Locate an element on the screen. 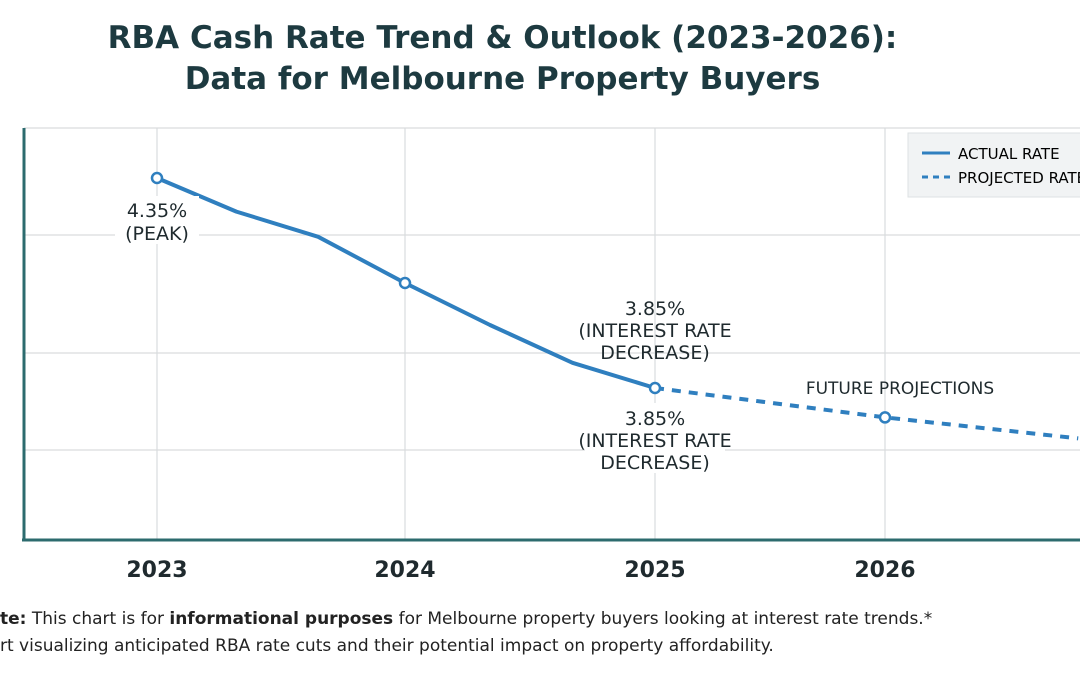 The image size is (1080, 675). title-line-2: Data for Melbourne Property Buyers is located at coordinates (502, 79).